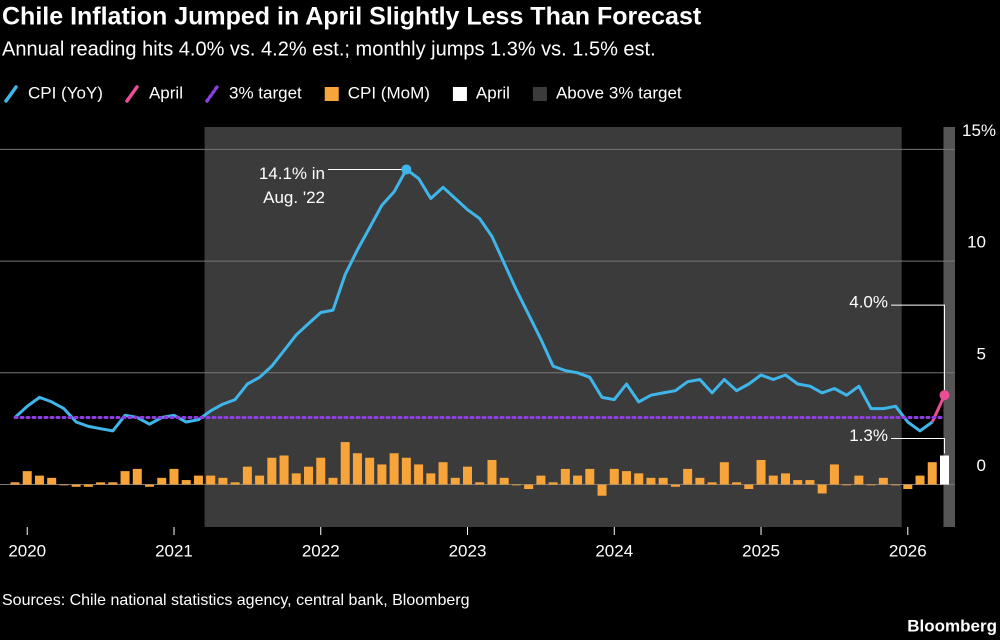  What do you see at coordinates (619, 92) in the screenshot?
I see `legend-label: Above 3% target` at bounding box center [619, 92].